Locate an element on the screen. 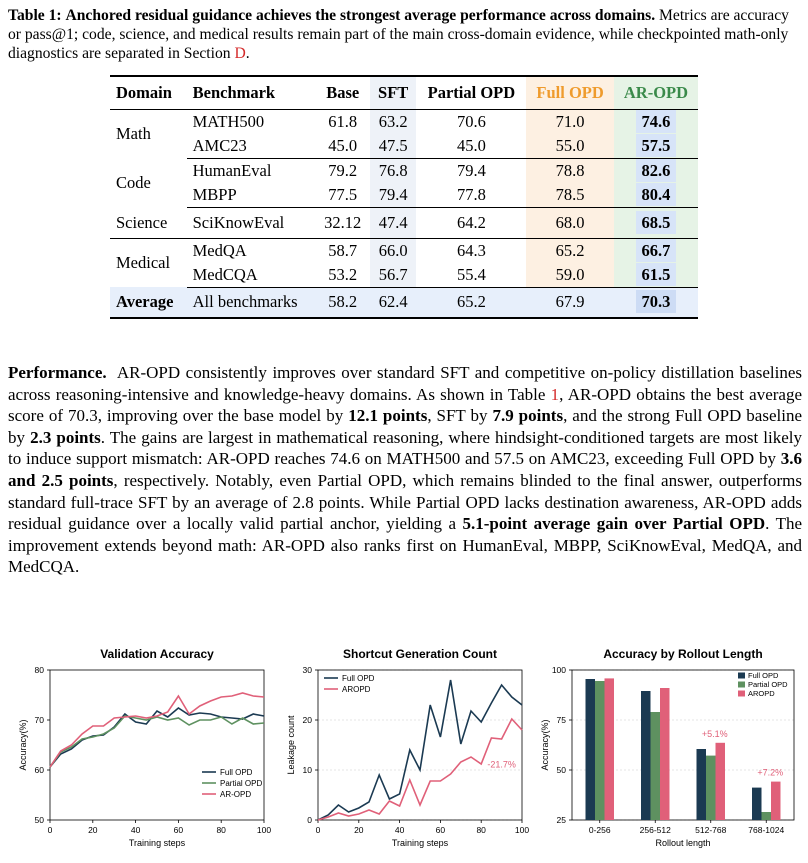  ar-best-value: 70.3 is located at coordinates (656, 302).